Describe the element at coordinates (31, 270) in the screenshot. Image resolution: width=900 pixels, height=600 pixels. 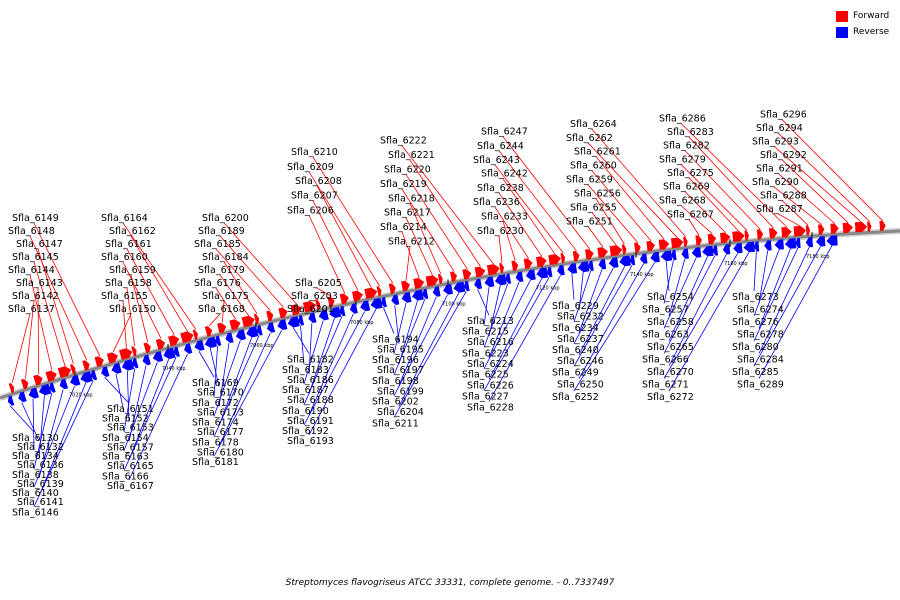
I see `forward-gene-label: Sfla_6144` at that location.